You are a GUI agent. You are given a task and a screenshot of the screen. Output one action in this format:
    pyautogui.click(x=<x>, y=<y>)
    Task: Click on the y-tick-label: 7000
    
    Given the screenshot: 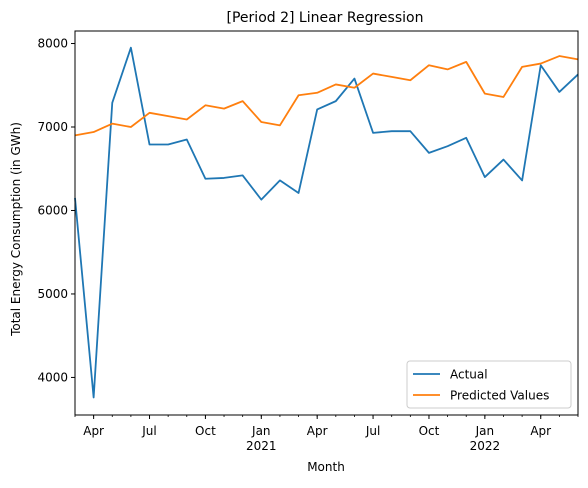 What is the action you would take?
    pyautogui.click(x=52, y=127)
    